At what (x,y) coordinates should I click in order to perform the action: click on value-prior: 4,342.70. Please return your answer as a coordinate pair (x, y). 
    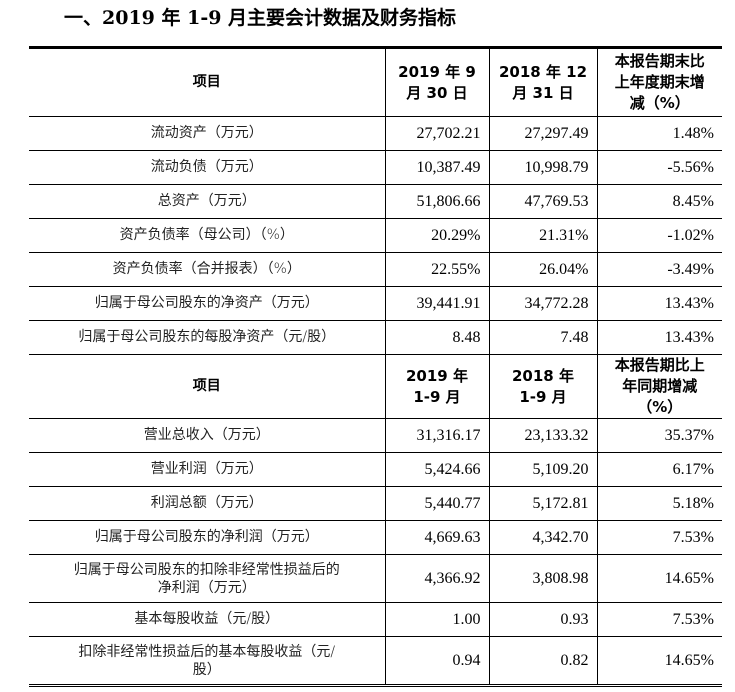
    Looking at the image, I should click on (542, 537).